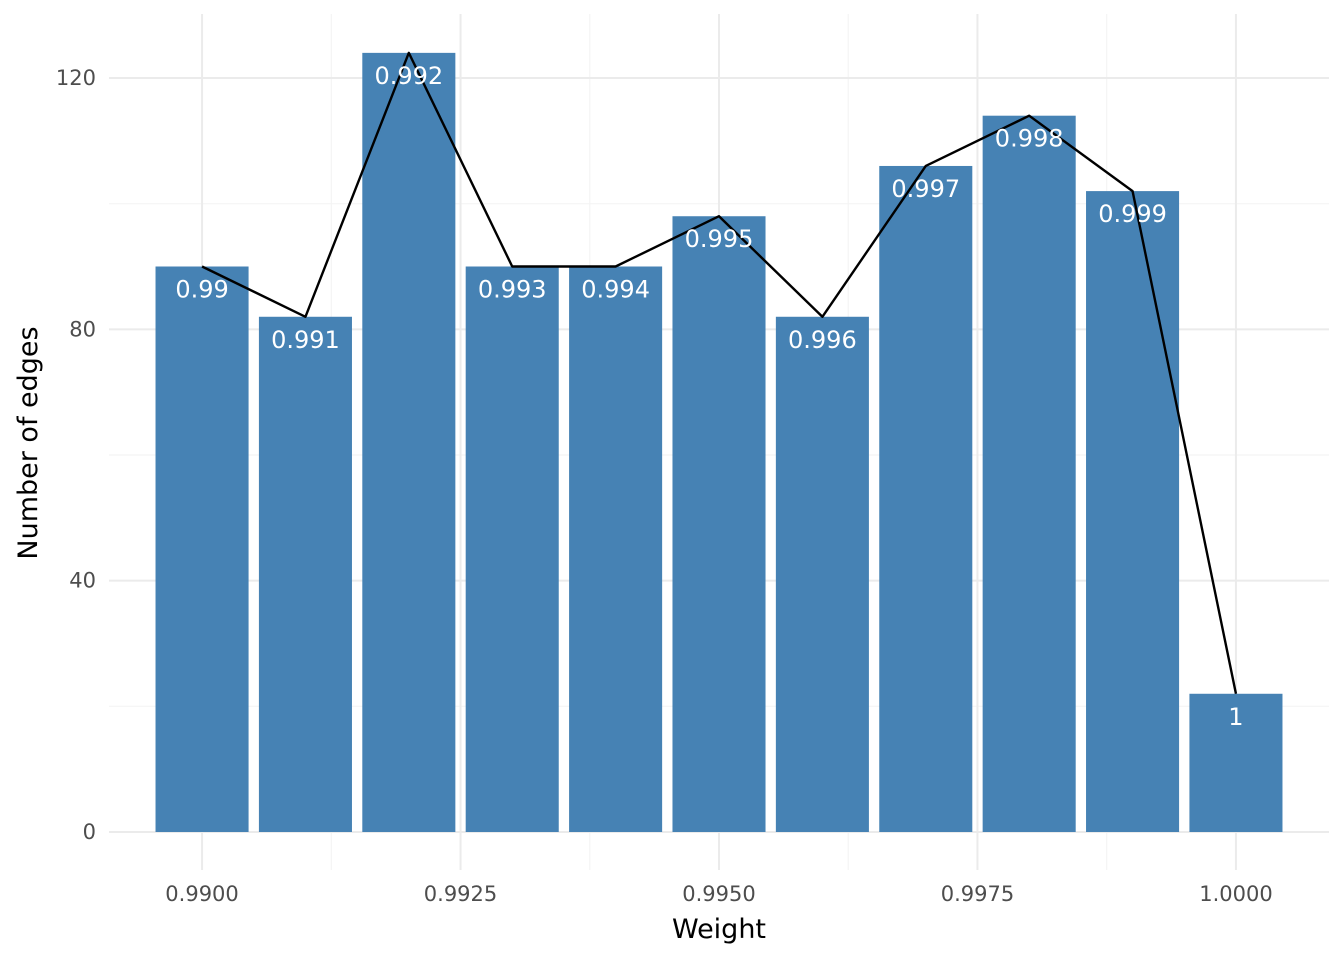 The image size is (1344, 960). Describe the element at coordinates (1235, 717) in the screenshot. I see `bar-value-label: 1` at that location.